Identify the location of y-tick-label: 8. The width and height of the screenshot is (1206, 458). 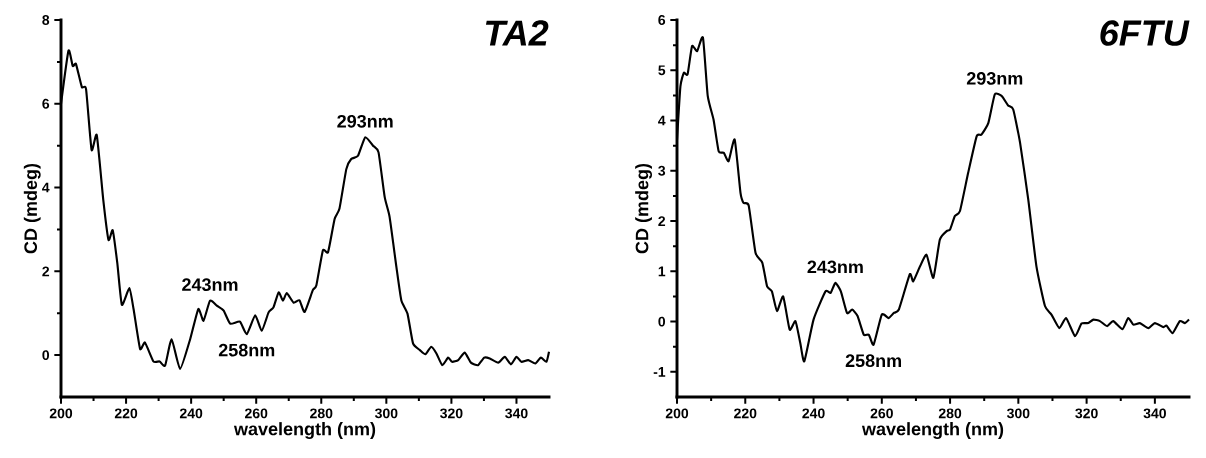
(46, 20).